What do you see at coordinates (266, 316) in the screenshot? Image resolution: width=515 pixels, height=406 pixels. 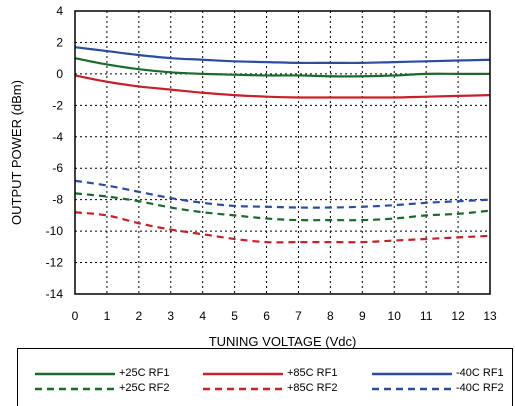 I see `x-tick-label-6: 6` at bounding box center [266, 316].